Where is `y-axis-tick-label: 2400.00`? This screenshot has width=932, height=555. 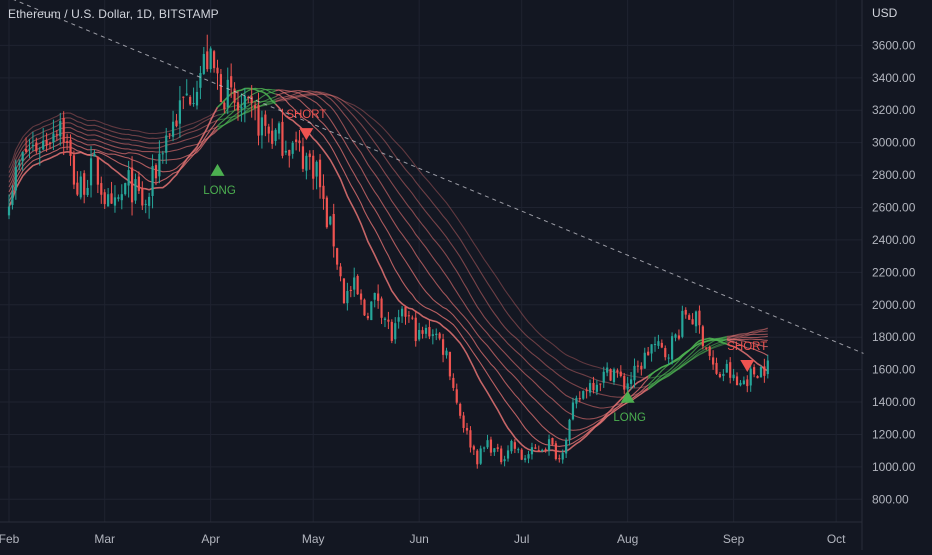 y-axis-tick-label: 2400.00 is located at coordinates (894, 240).